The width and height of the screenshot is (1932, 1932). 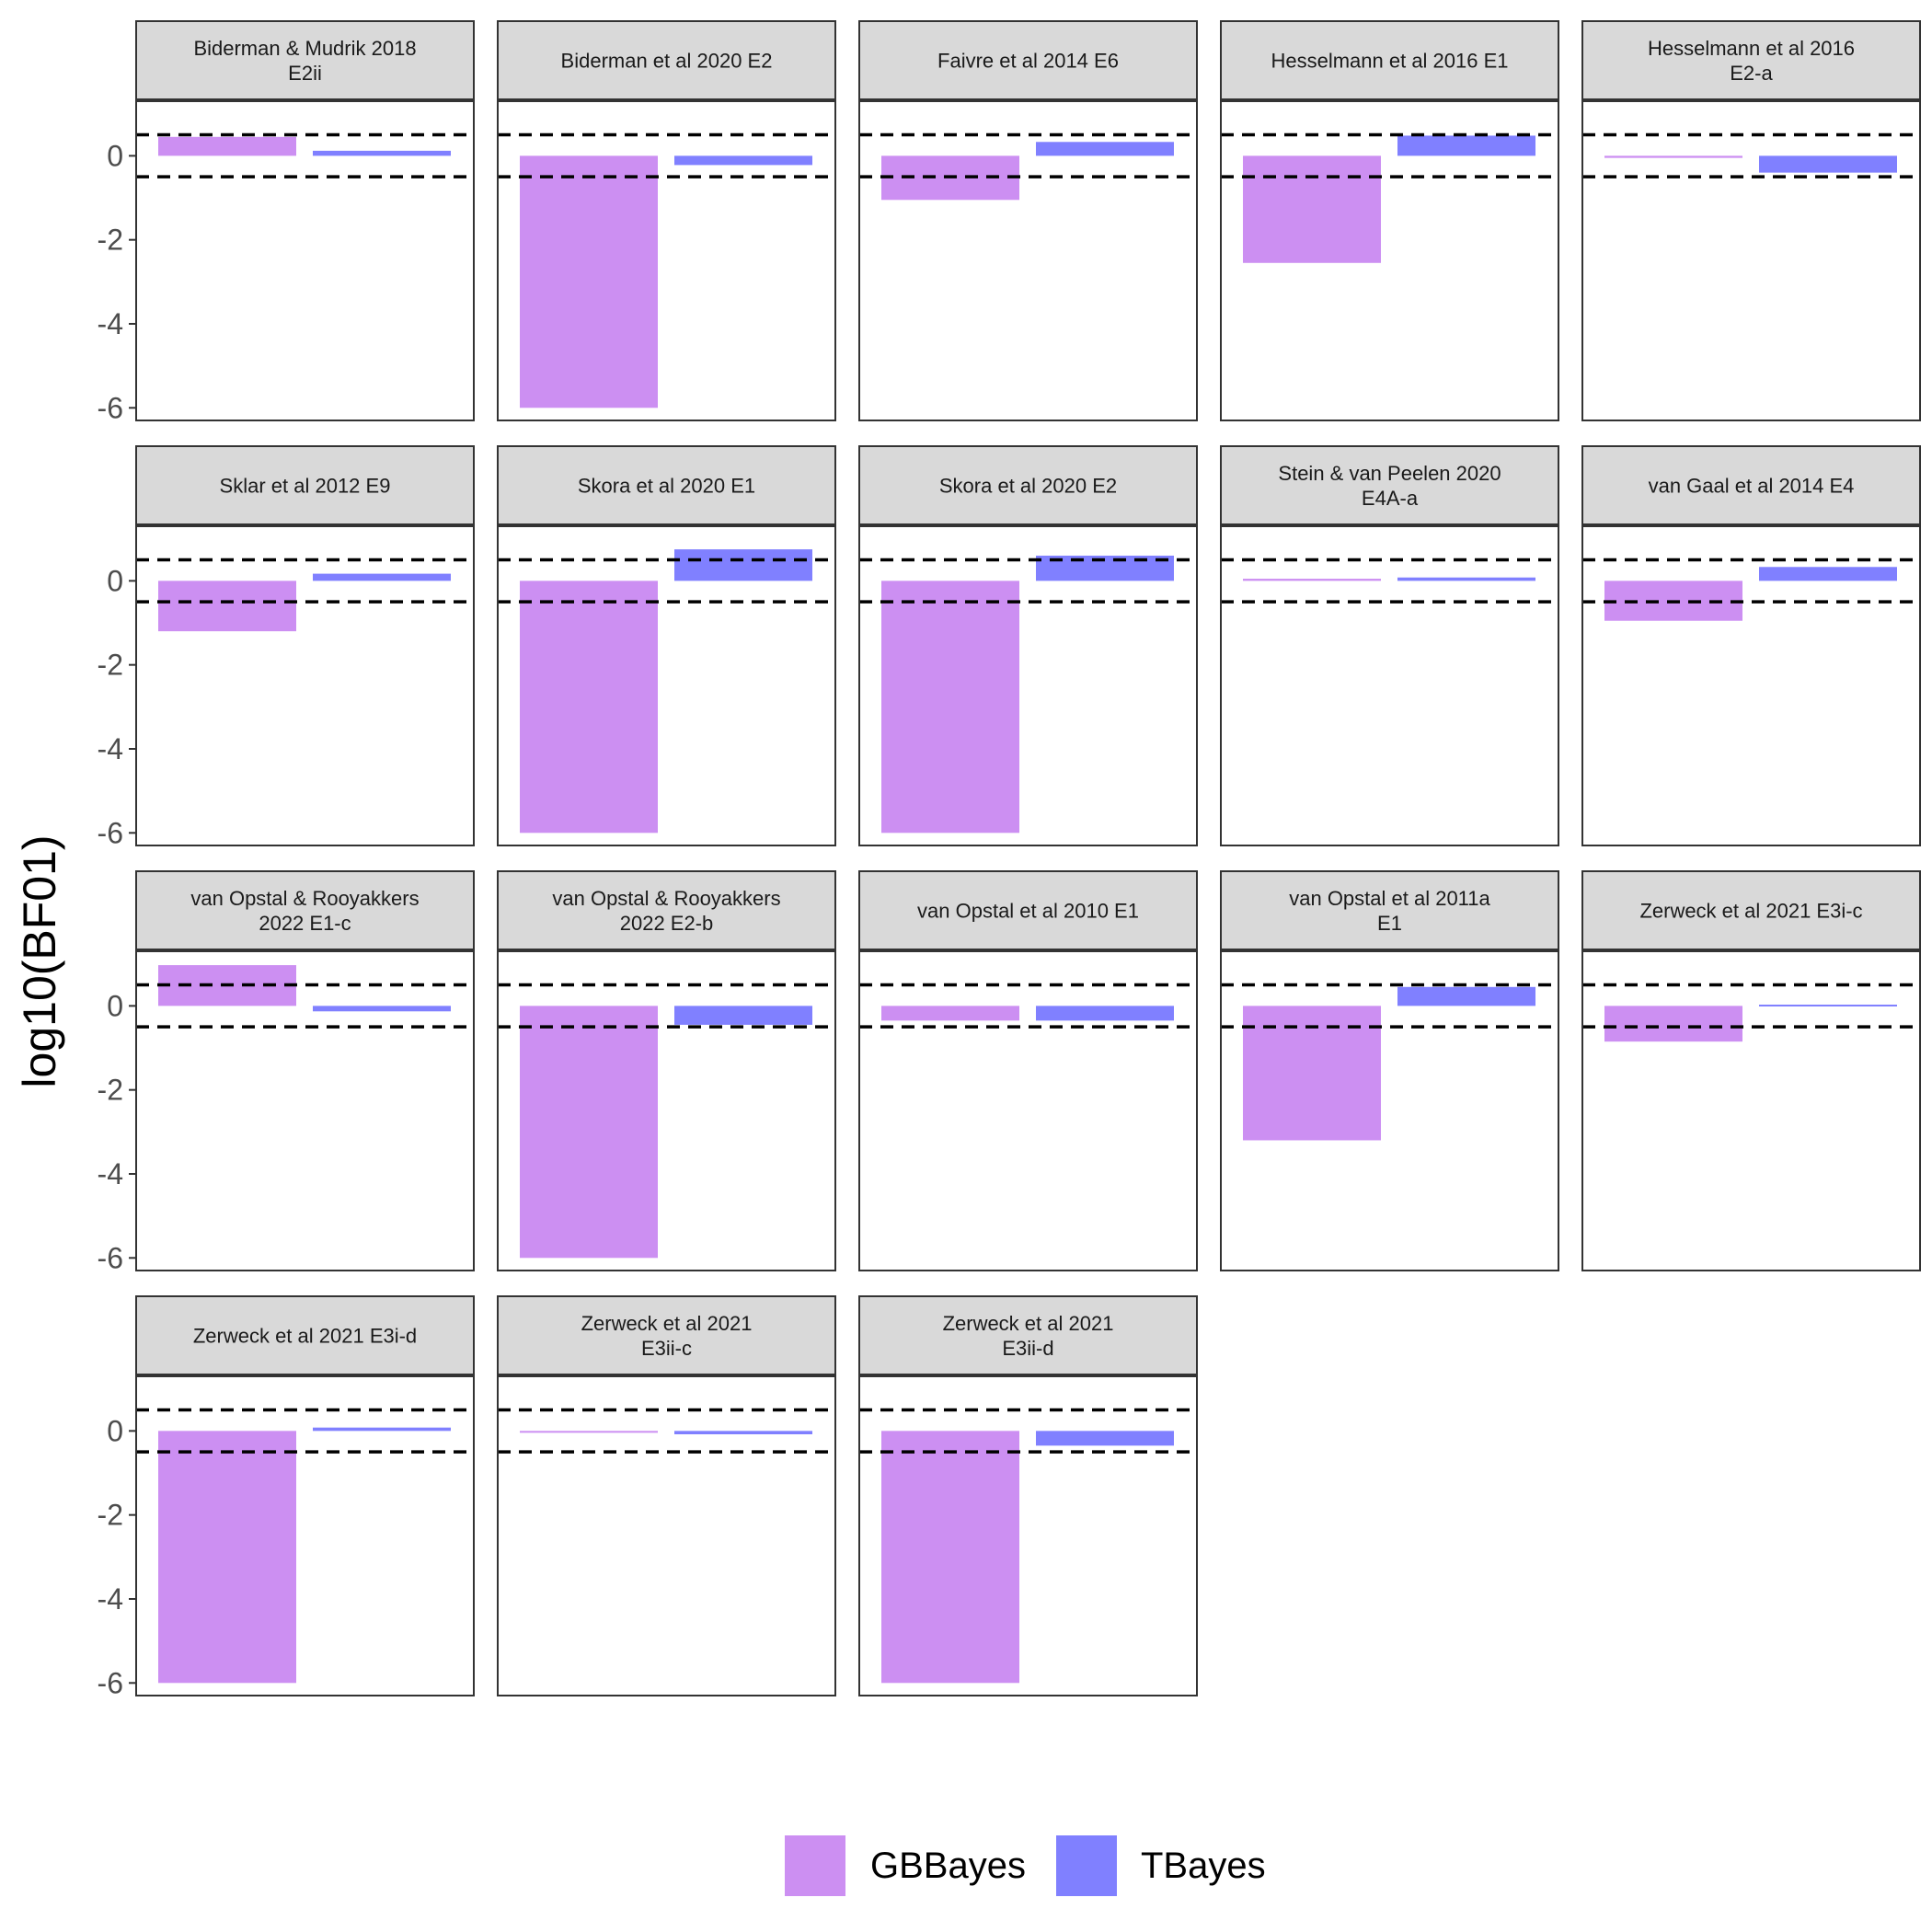 What do you see at coordinates (666, 898) in the screenshot?
I see `facet-title: van Opstal & Rooyakkers` at bounding box center [666, 898].